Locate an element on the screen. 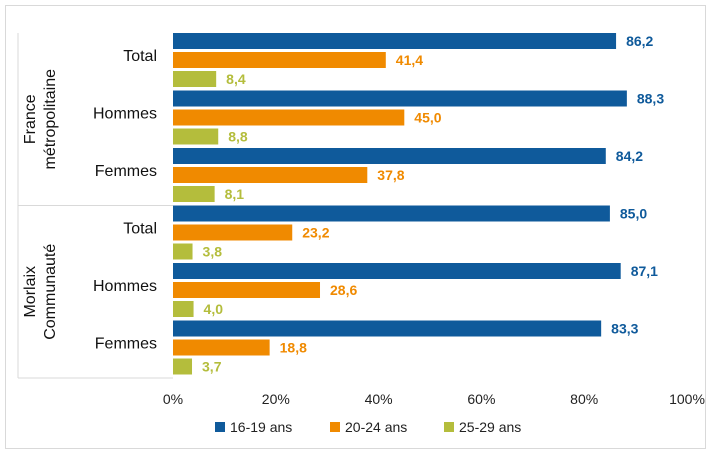 The image size is (709, 454). x-tick-label: 100% is located at coordinates (687, 399).